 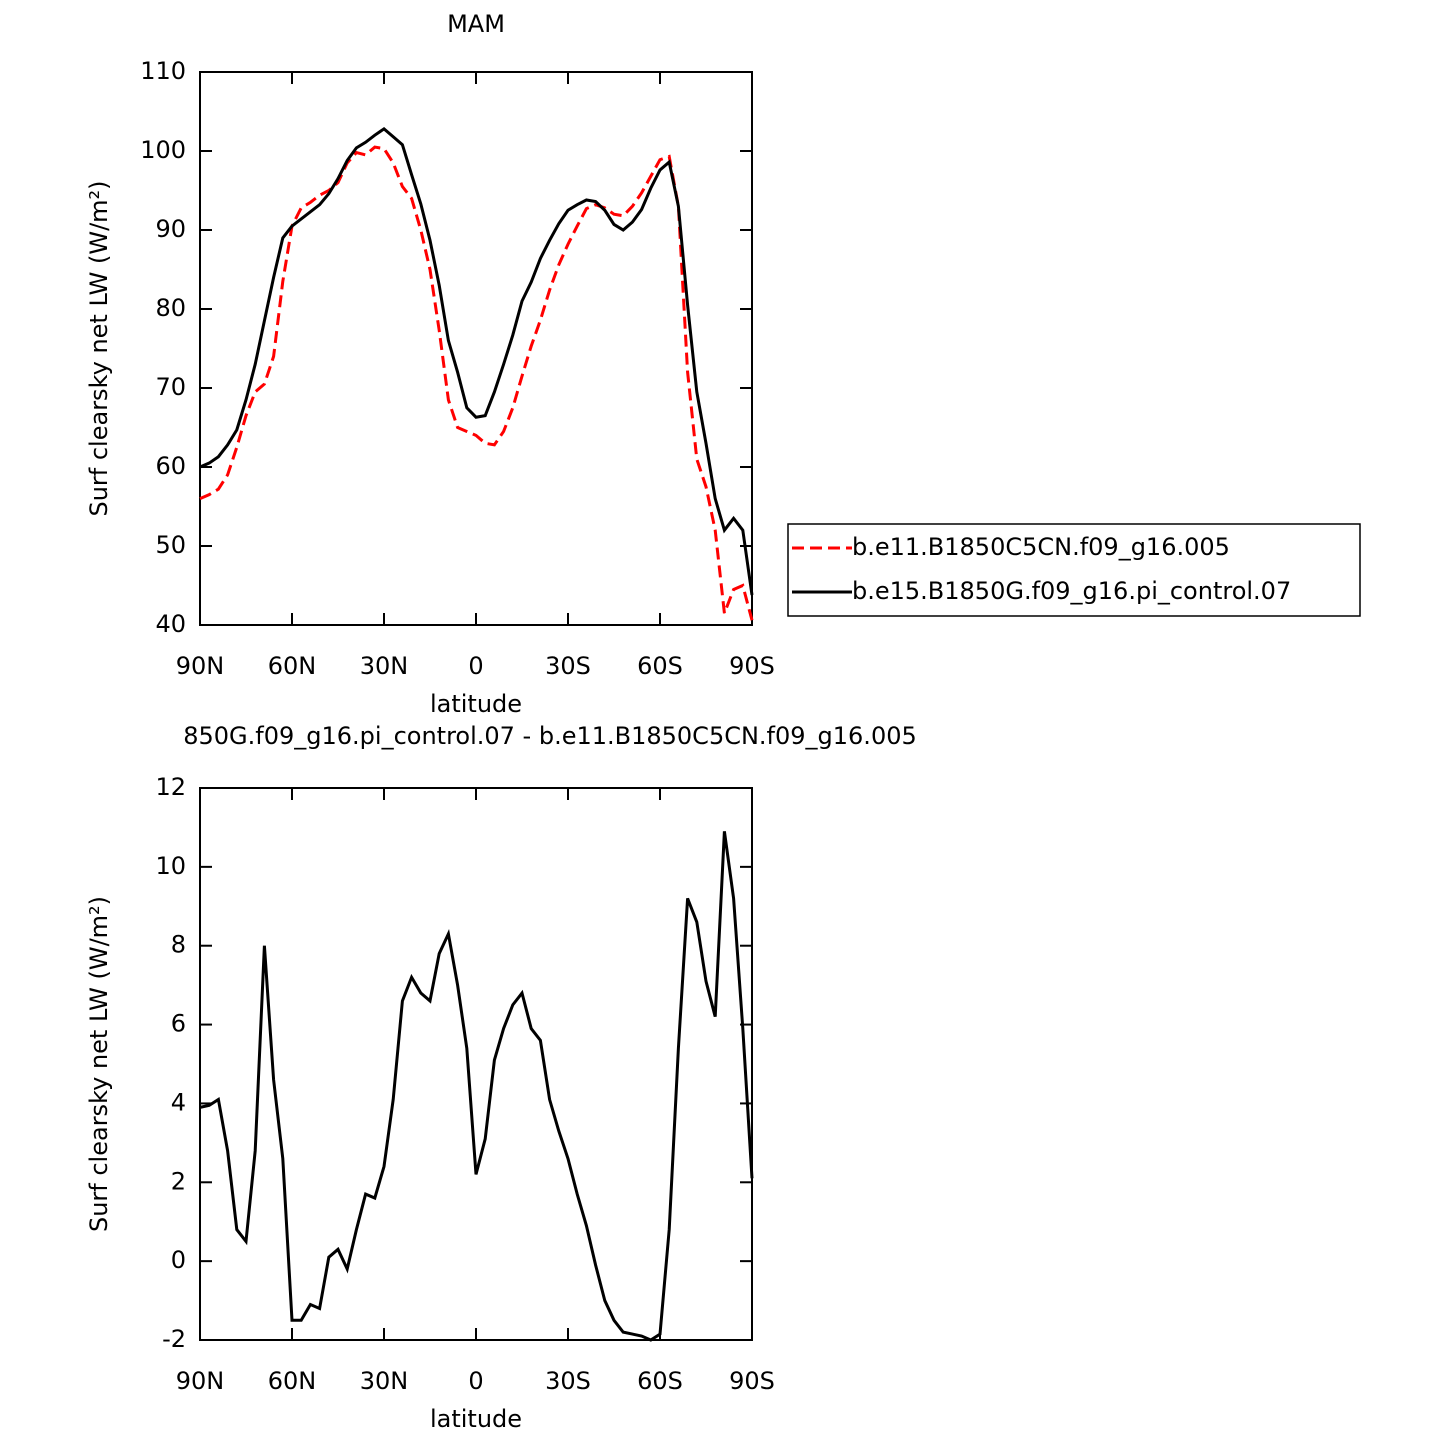 I want to click on legend-label: b.e15.B1850G.f09_g16.pi_control.07, so click(x=1071, y=591).